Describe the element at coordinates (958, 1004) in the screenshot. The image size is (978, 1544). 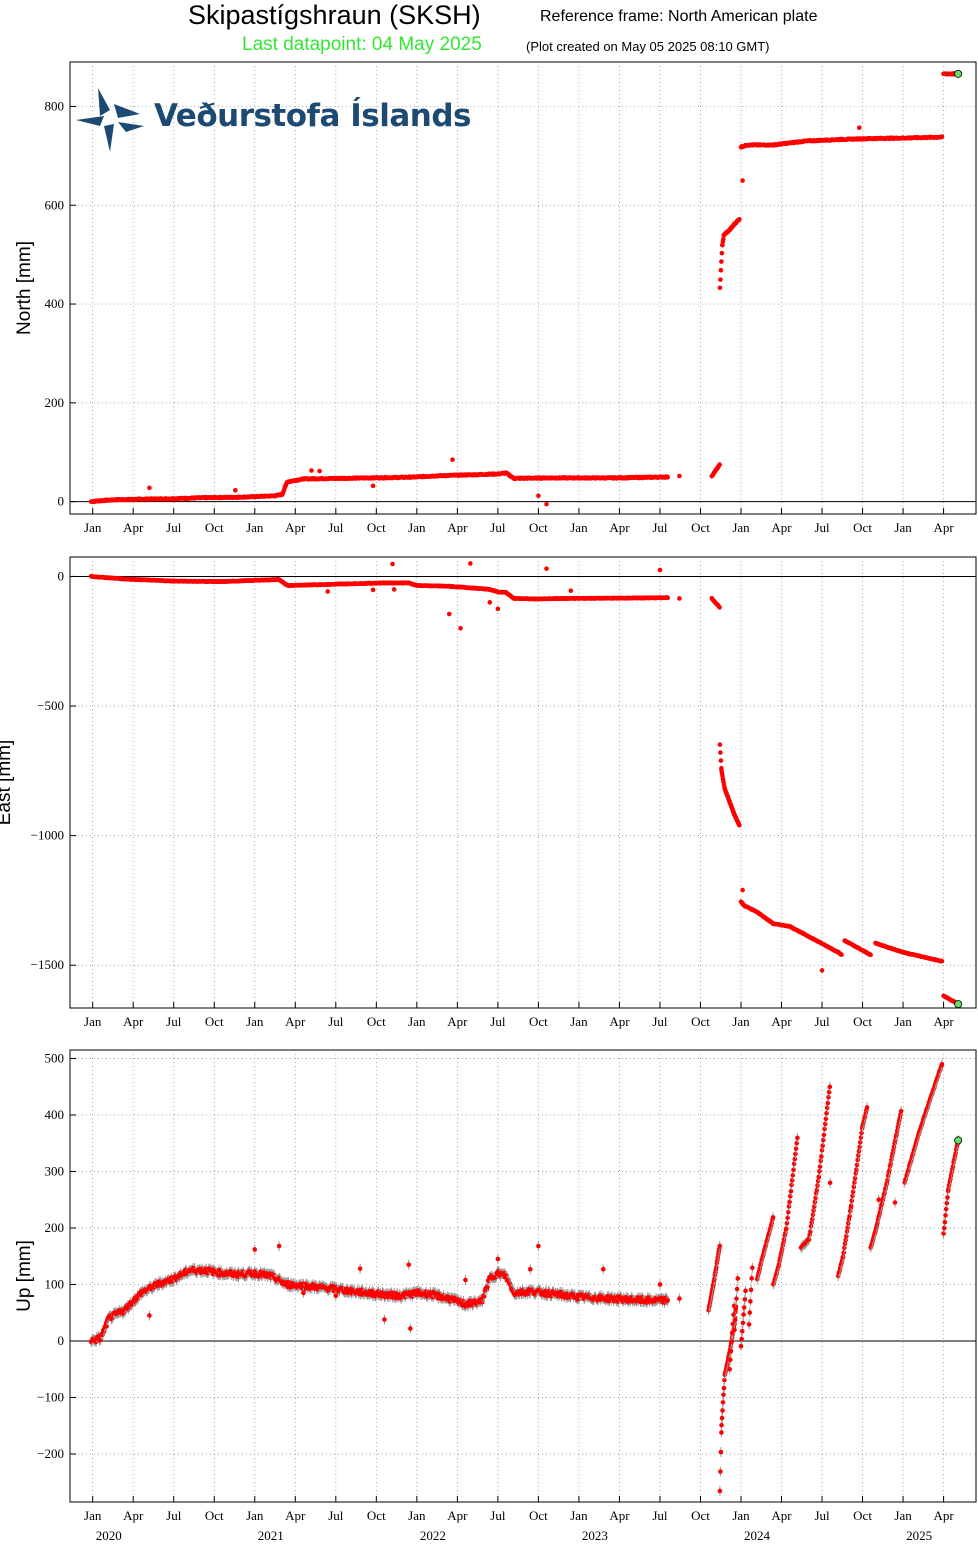
I see `last-data-point` at that location.